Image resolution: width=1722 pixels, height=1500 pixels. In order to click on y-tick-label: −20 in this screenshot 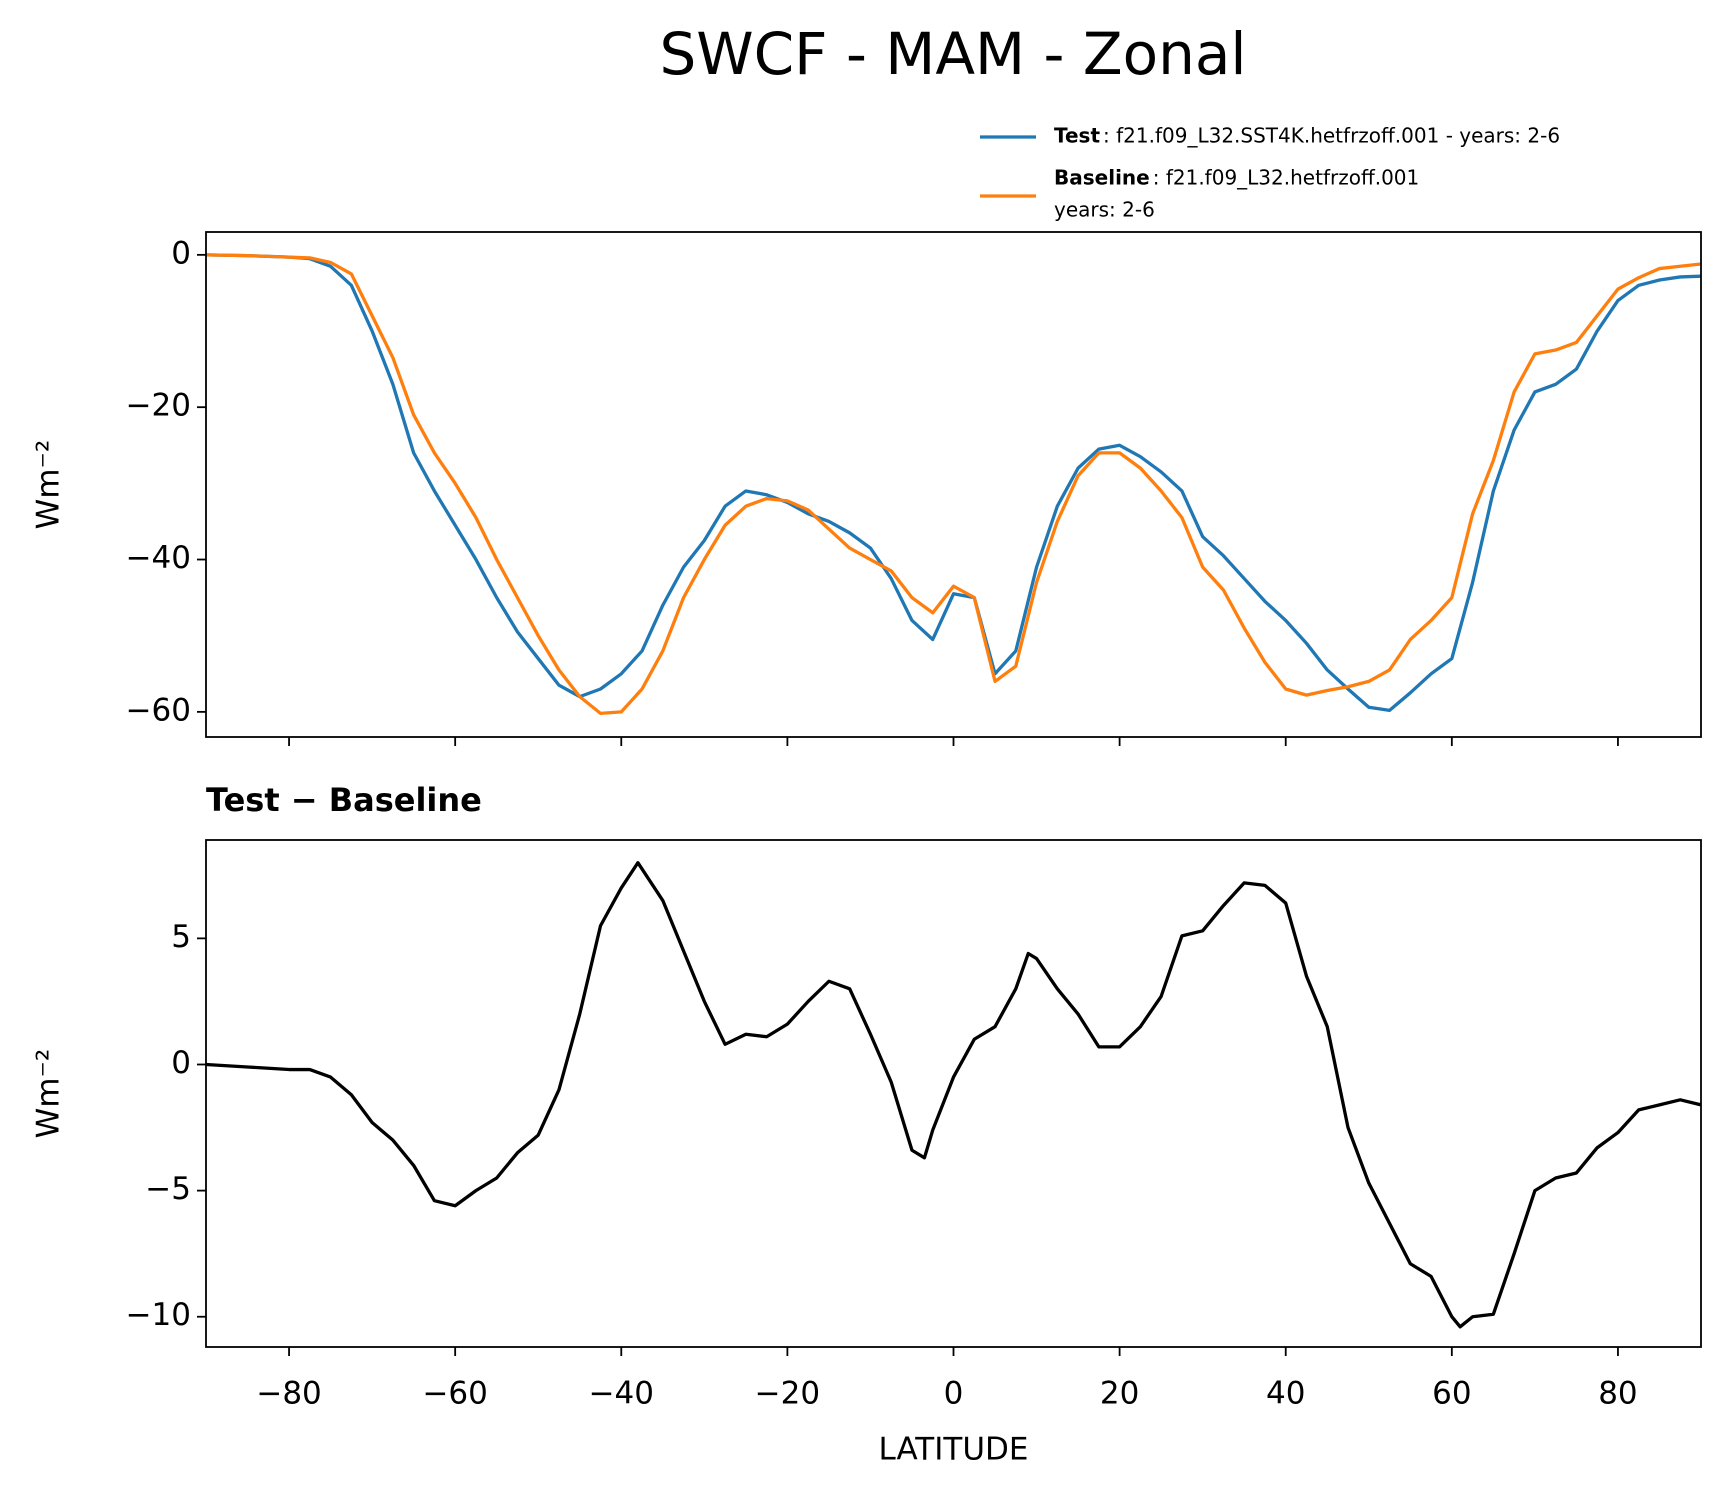, I will do `click(158, 406)`.